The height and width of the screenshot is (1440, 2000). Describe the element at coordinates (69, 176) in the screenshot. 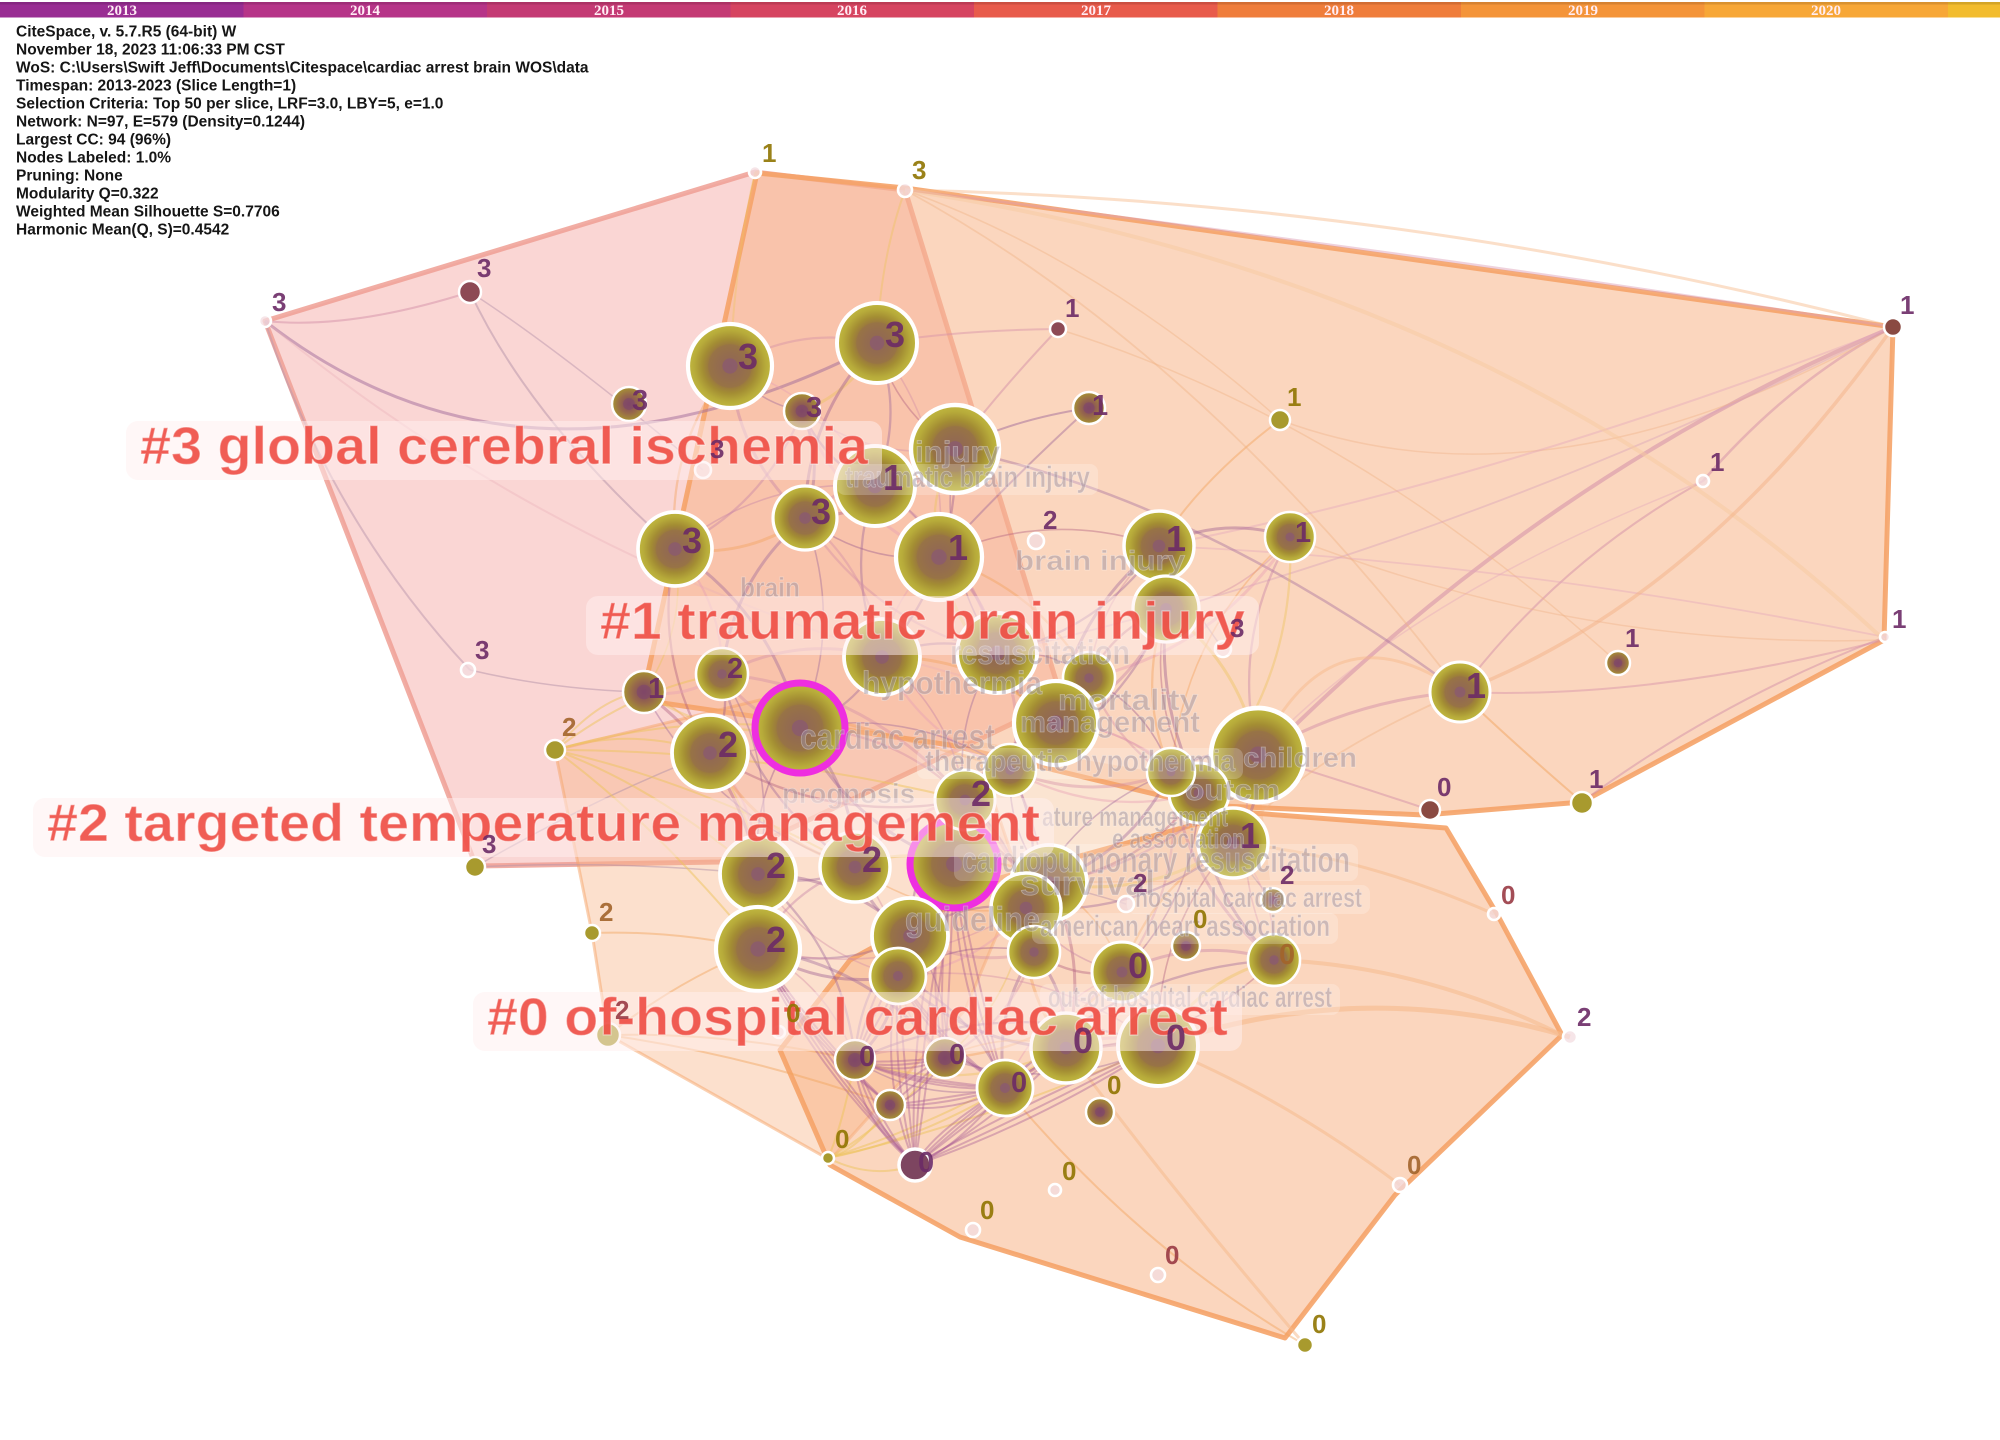

I see `svg-text: Pruning: None` at that location.